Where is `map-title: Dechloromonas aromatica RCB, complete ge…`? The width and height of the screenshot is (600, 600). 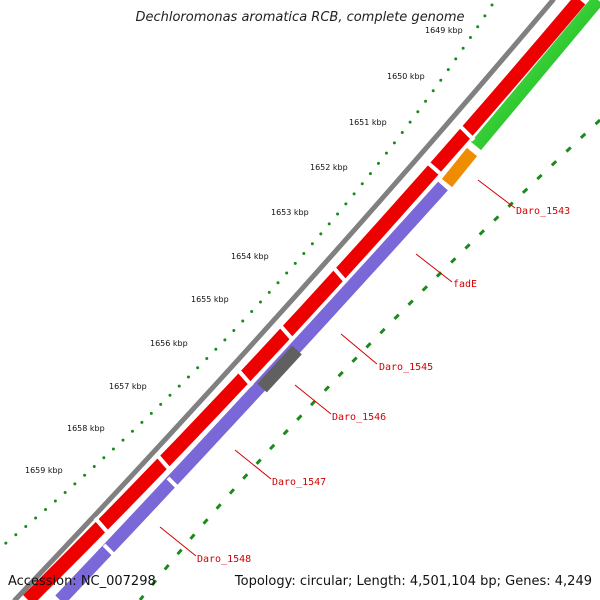
map-title: Dechloromonas aromatica RCB, complete ge… is located at coordinates (300, 17).